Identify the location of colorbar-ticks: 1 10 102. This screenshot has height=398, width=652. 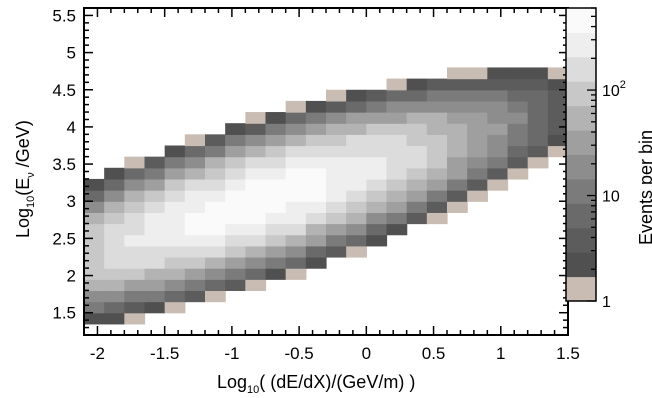
(606, 159).